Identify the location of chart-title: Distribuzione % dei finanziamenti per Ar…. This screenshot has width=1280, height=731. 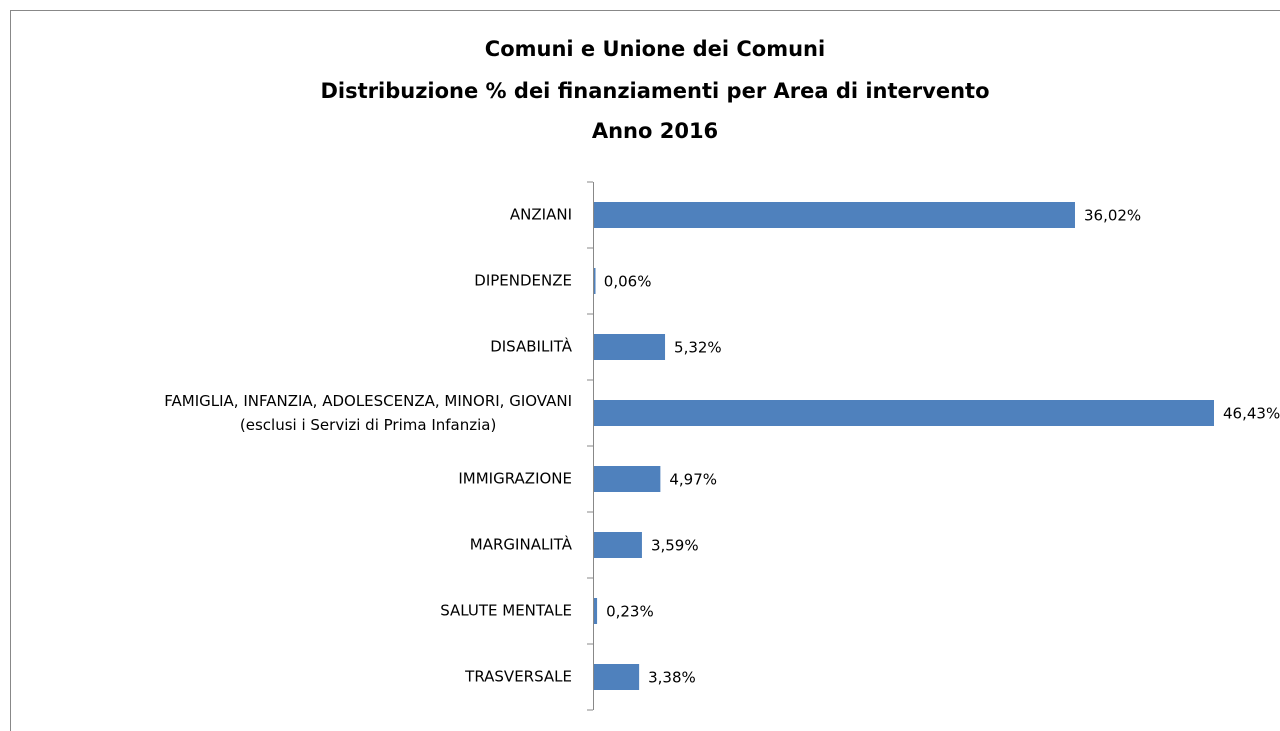
(655, 91).